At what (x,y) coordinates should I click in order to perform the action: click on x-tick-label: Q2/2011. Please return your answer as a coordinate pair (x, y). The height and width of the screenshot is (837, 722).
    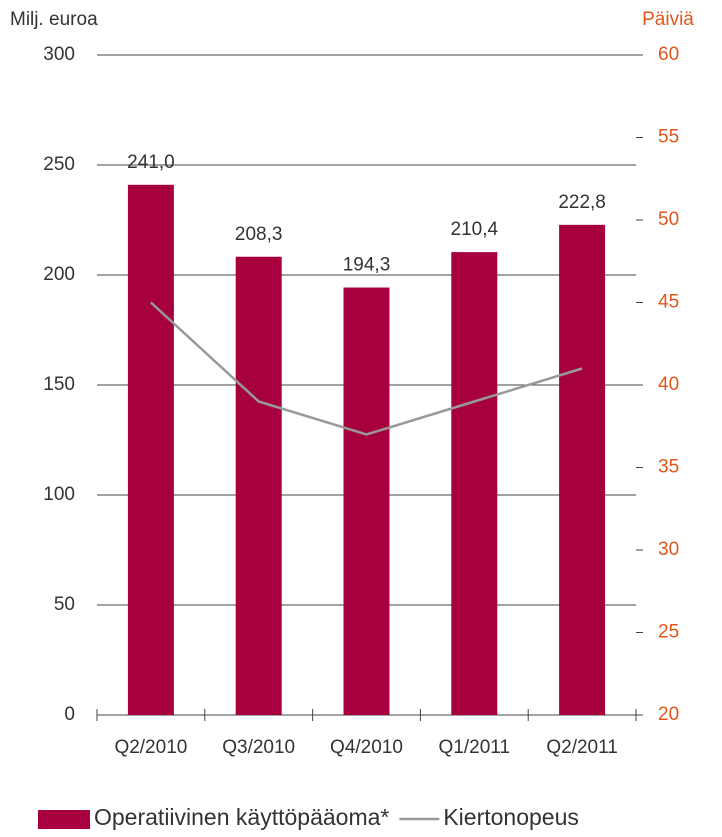
    Looking at the image, I should click on (581, 747).